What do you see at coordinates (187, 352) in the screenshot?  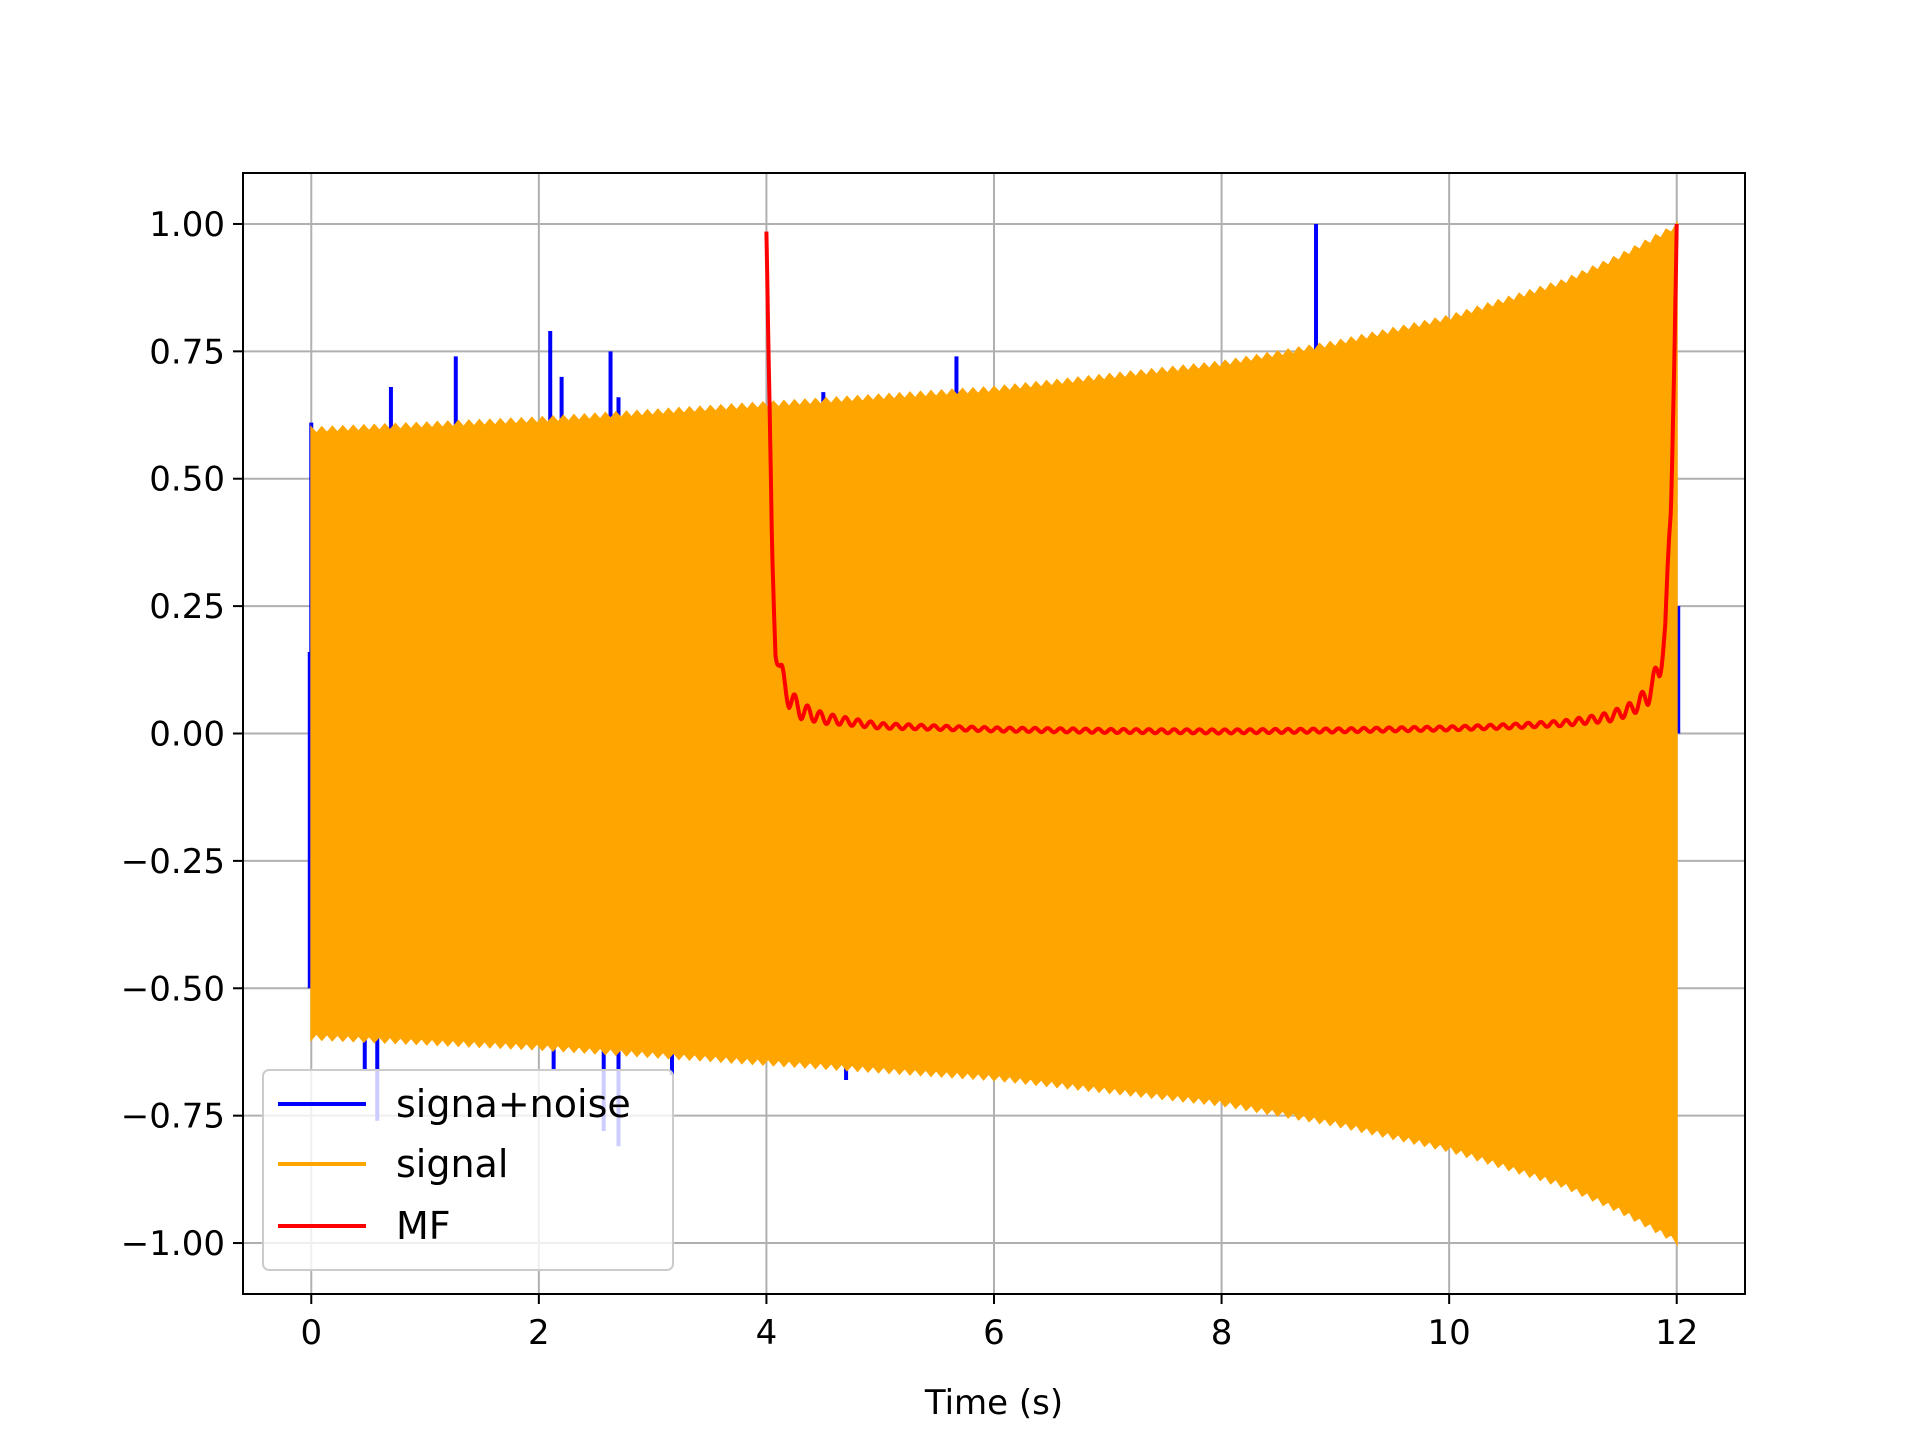 I see `y-tick-label: 0.75` at bounding box center [187, 352].